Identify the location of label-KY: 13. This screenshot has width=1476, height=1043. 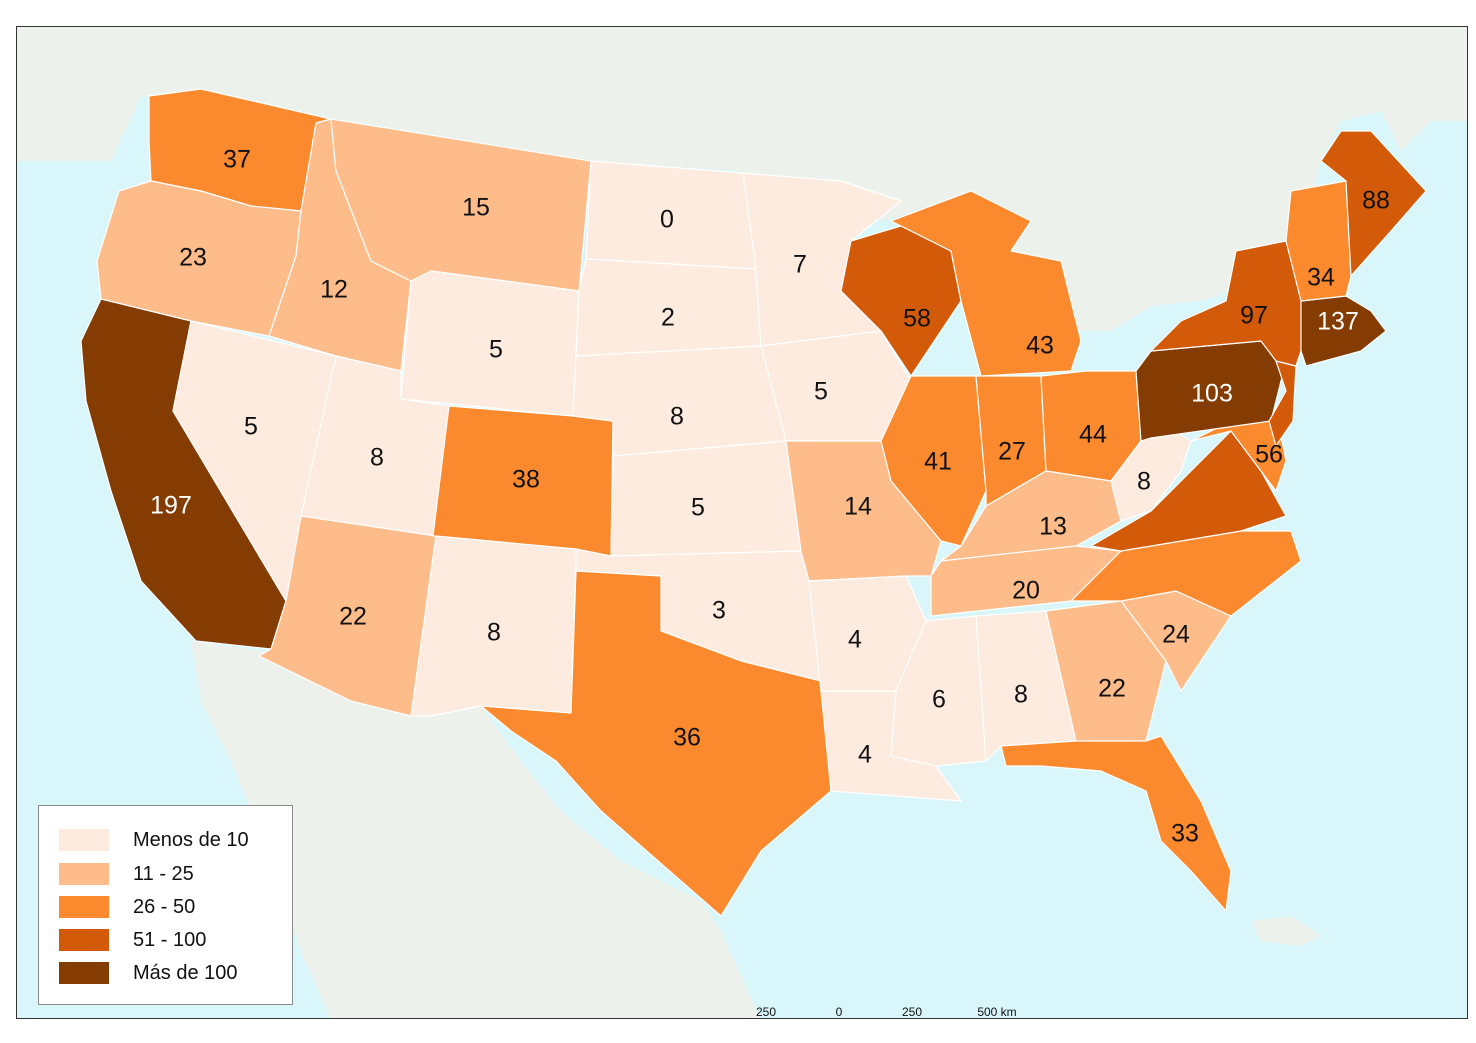
(1053, 527).